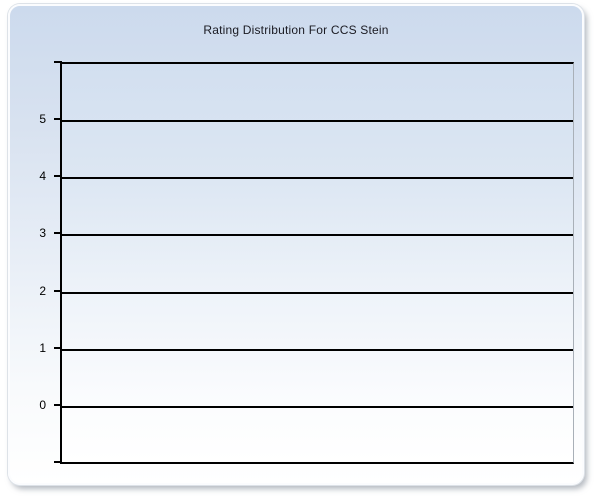 This screenshot has height=500, width=600. Describe the element at coordinates (42, 404) in the screenshot. I see `y-axis-label-0: 0` at that location.